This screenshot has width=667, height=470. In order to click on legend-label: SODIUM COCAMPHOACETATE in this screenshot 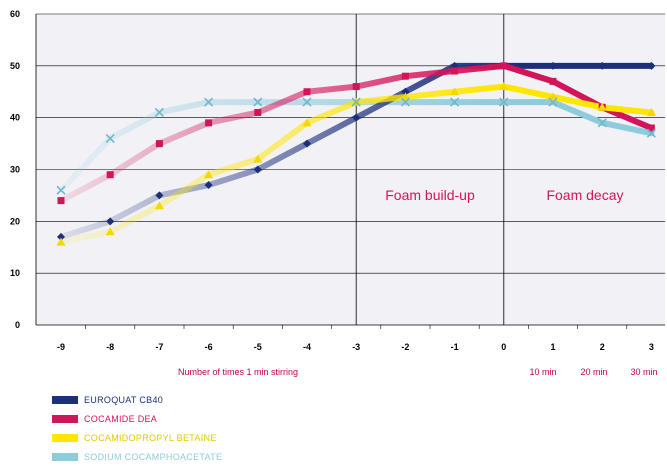, I will do `click(153, 457)`.